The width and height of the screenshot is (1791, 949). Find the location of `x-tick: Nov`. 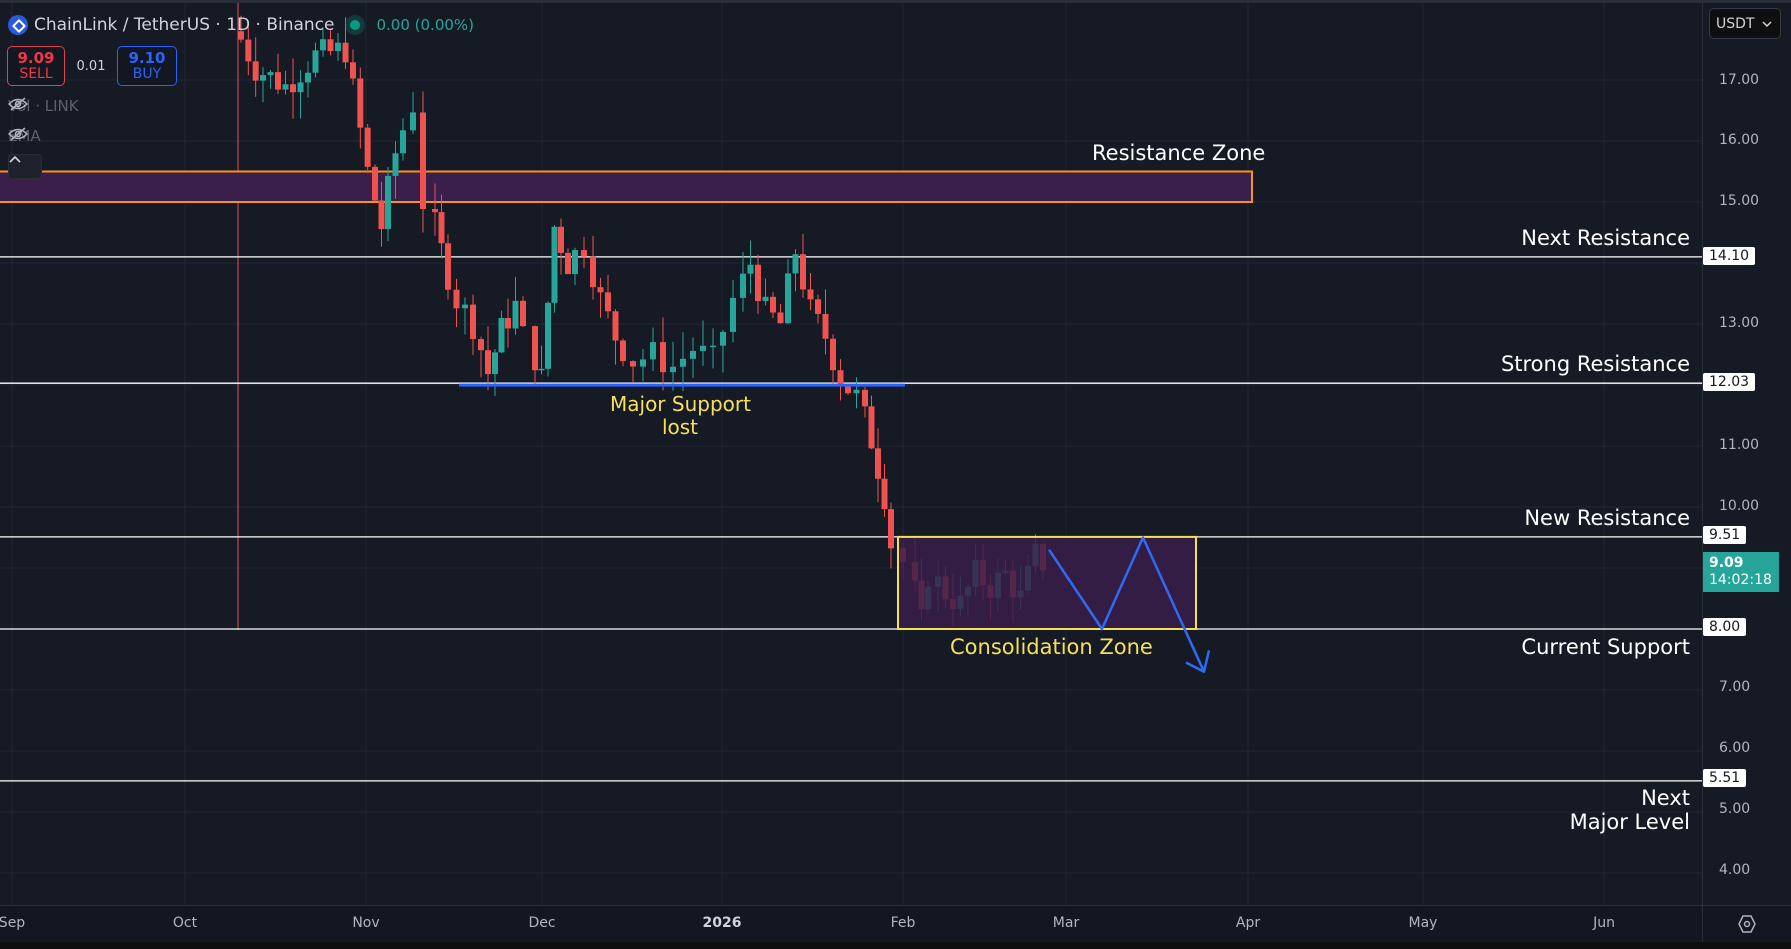

x-tick: Nov is located at coordinates (366, 923).